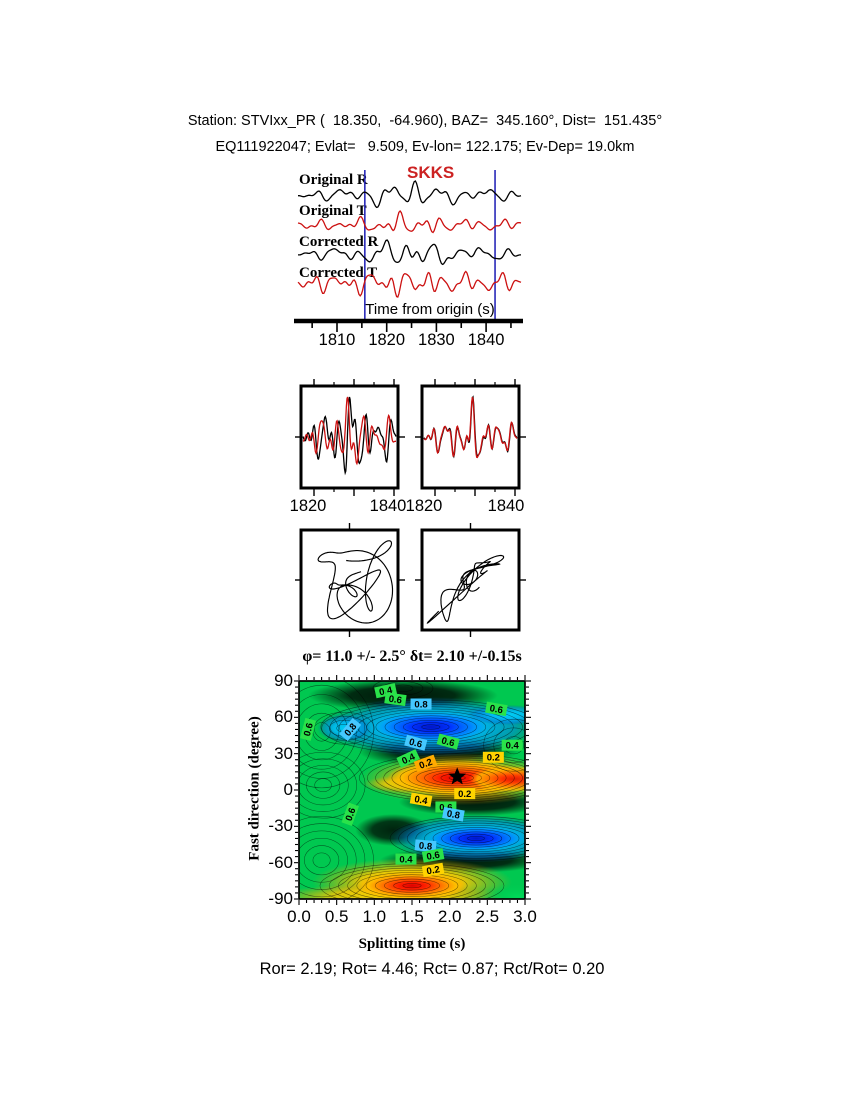 The image size is (850, 1100). I want to click on time-tick-label: 1840, so click(486, 340).